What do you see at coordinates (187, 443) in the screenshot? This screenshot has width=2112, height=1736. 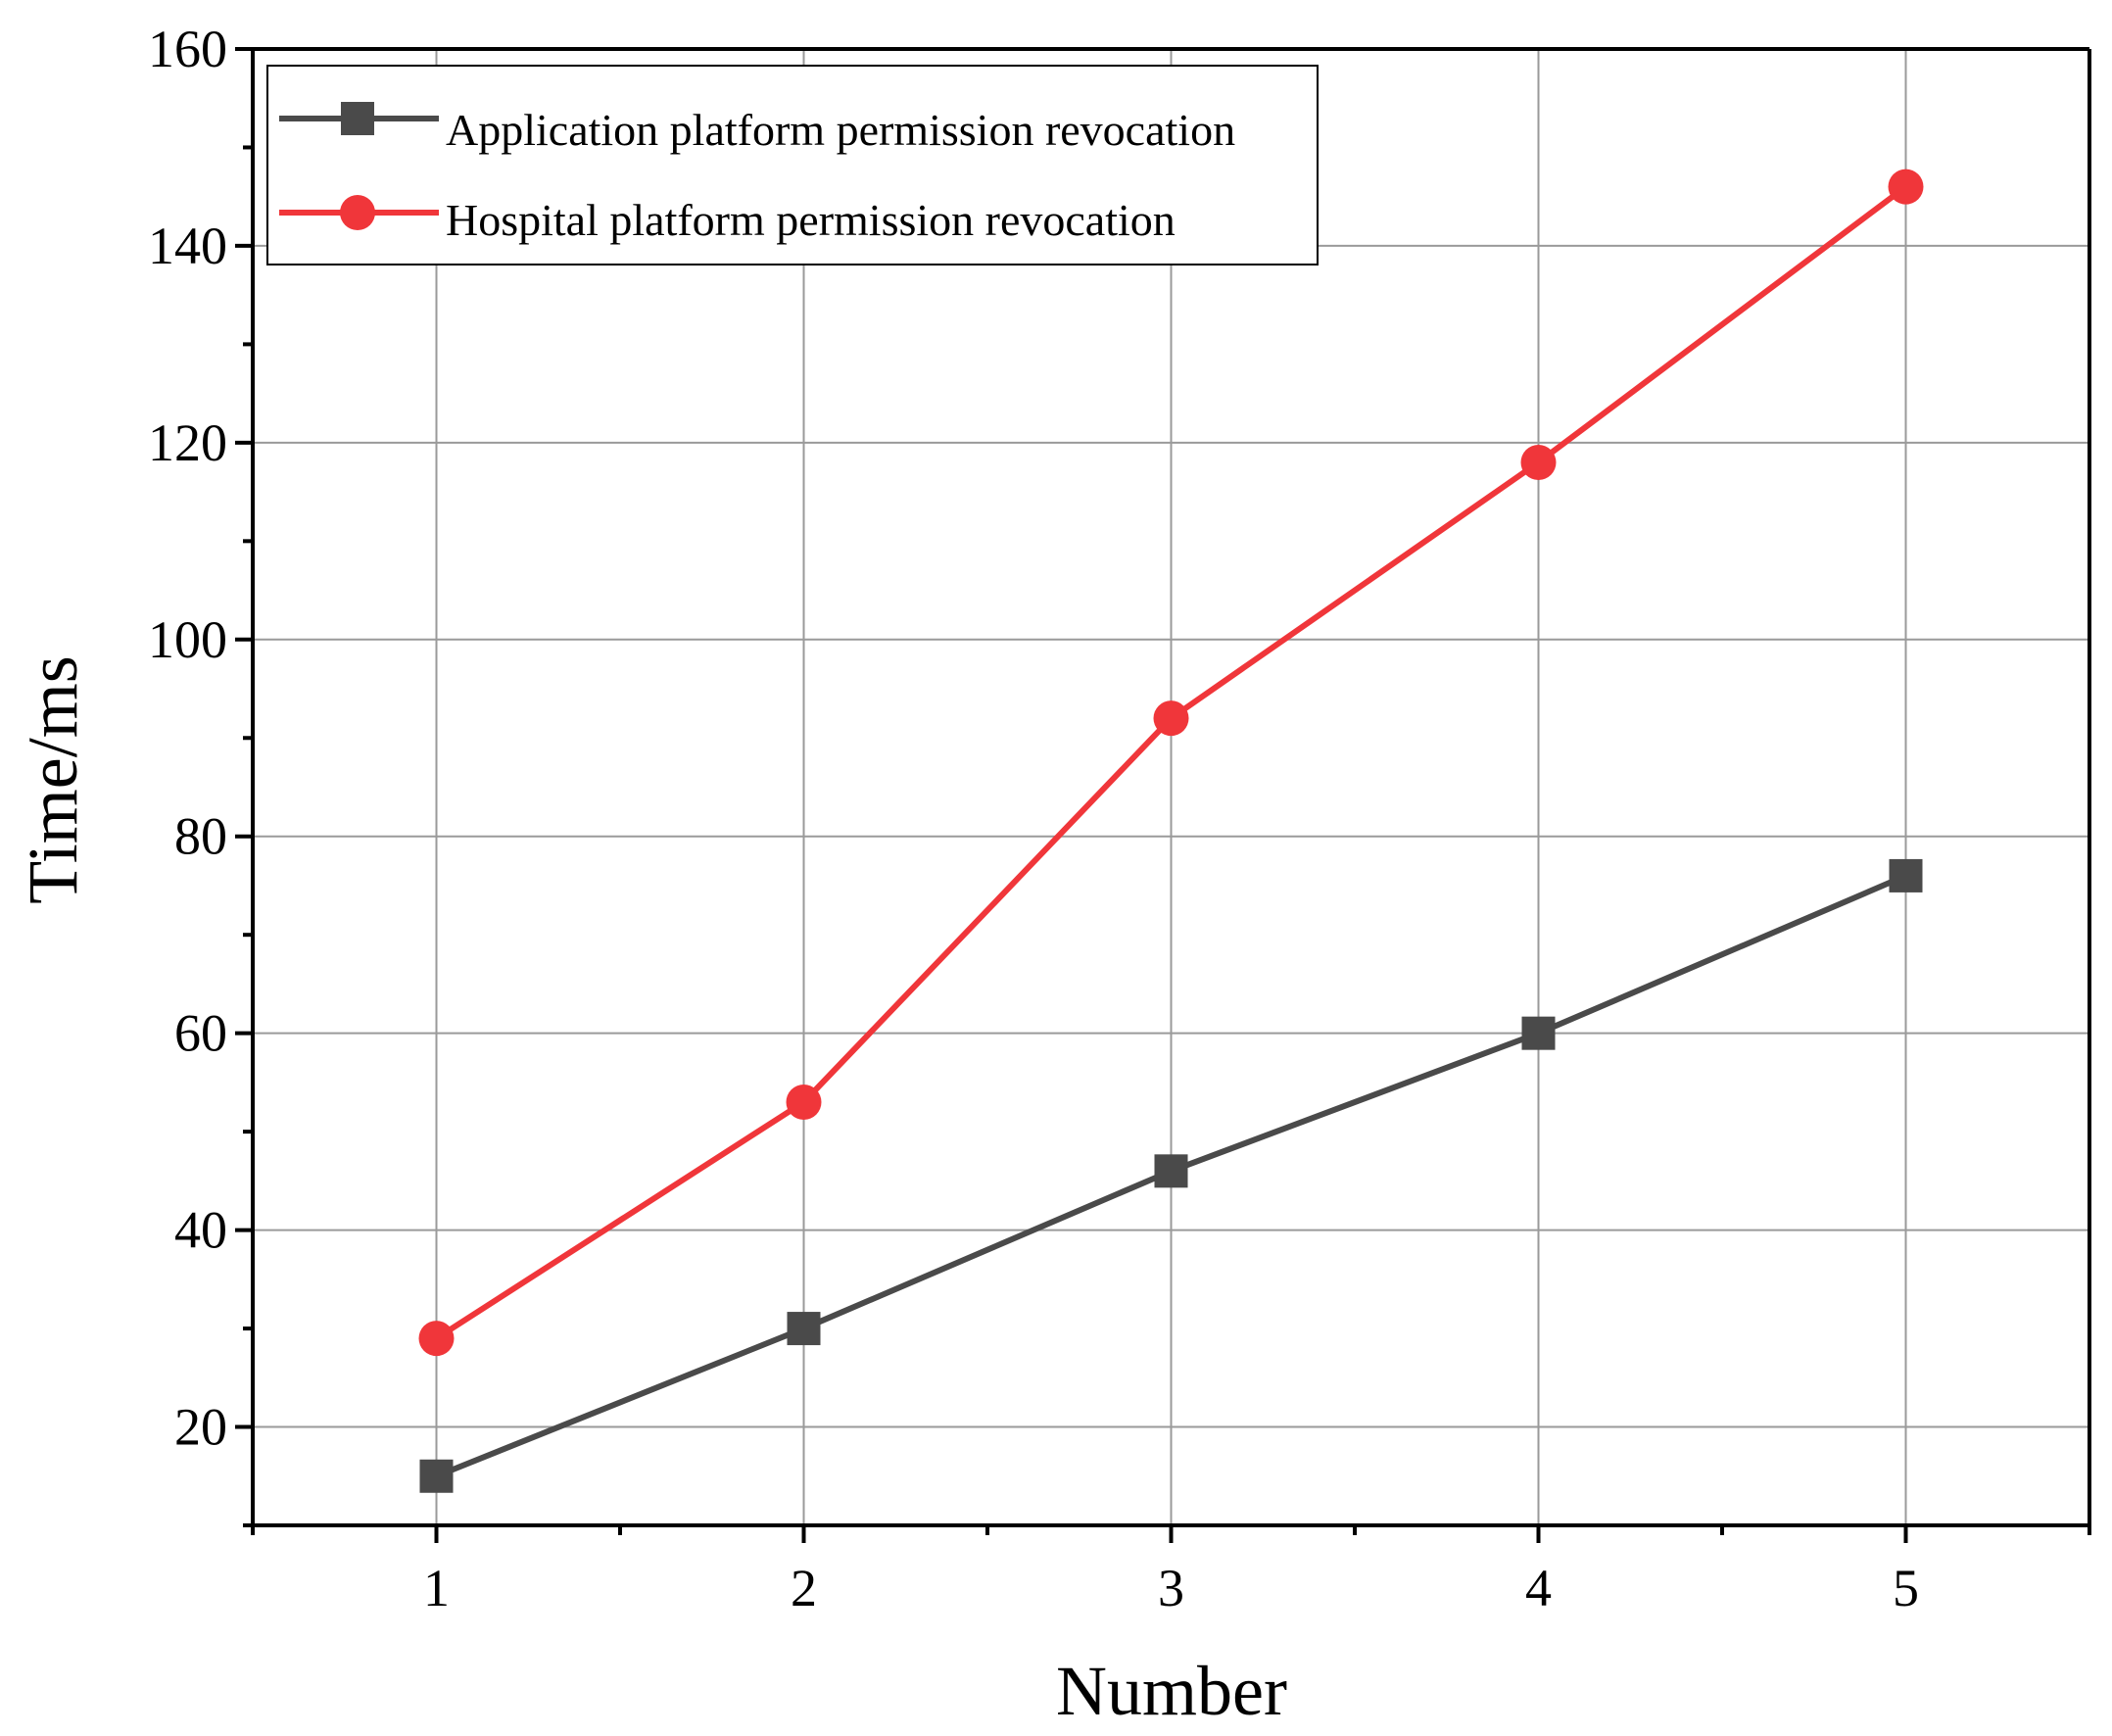 I see `y-tick-label-120: 120` at bounding box center [187, 443].